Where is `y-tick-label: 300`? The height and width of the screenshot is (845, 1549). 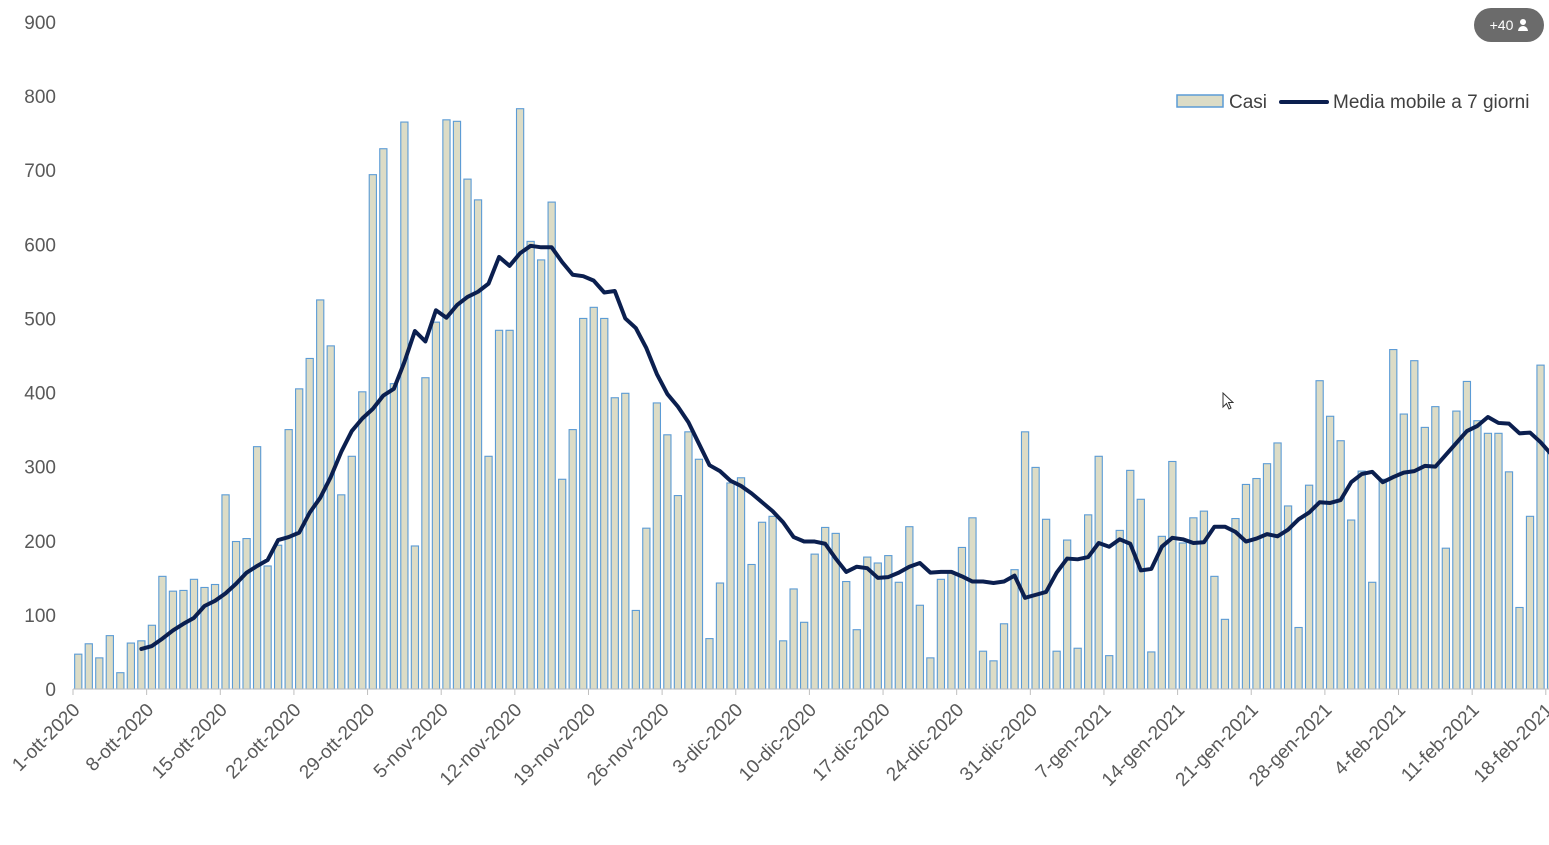 y-tick-label: 300 is located at coordinates (40, 468).